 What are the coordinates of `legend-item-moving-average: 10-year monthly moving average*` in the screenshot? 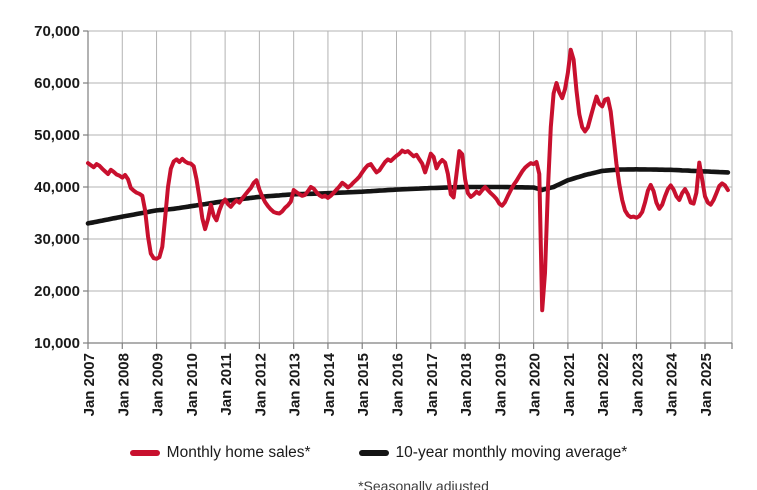 It's located at (493, 453).